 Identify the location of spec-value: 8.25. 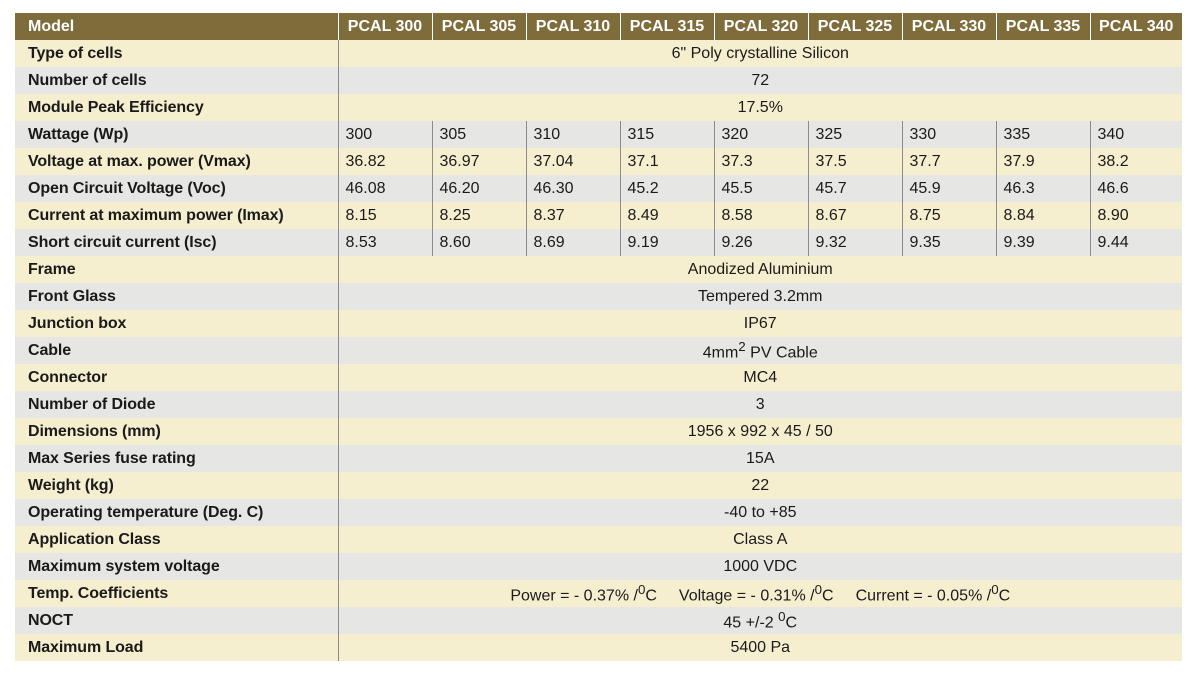
(478, 215).